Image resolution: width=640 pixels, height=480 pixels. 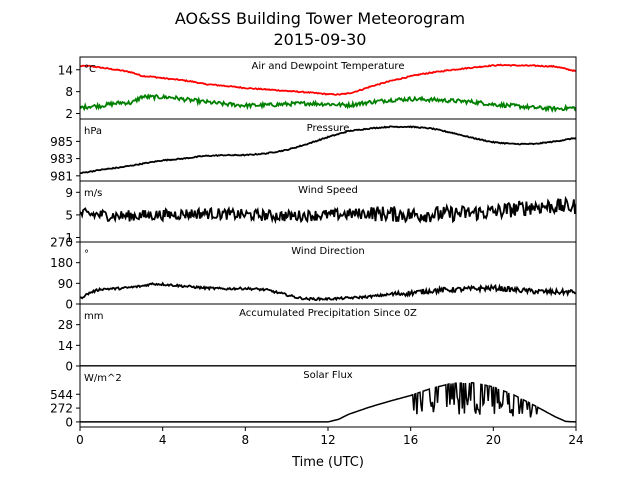 I want to click on y-tick-label: 9, so click(x=69, y=193).